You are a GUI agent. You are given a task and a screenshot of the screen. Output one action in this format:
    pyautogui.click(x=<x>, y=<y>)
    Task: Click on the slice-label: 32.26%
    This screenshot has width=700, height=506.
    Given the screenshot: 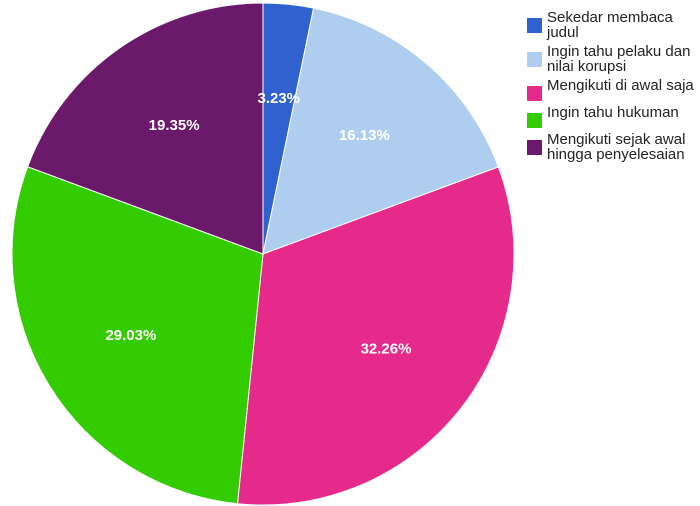 What is the action you would take?
    pyautogui.click(x=386, y=348)
    